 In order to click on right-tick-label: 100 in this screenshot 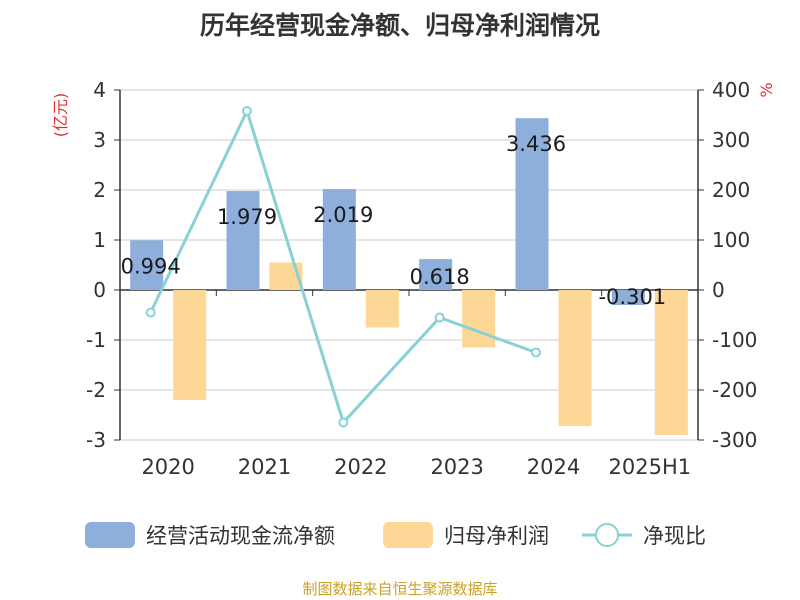, I will do `click(731, 240)`.